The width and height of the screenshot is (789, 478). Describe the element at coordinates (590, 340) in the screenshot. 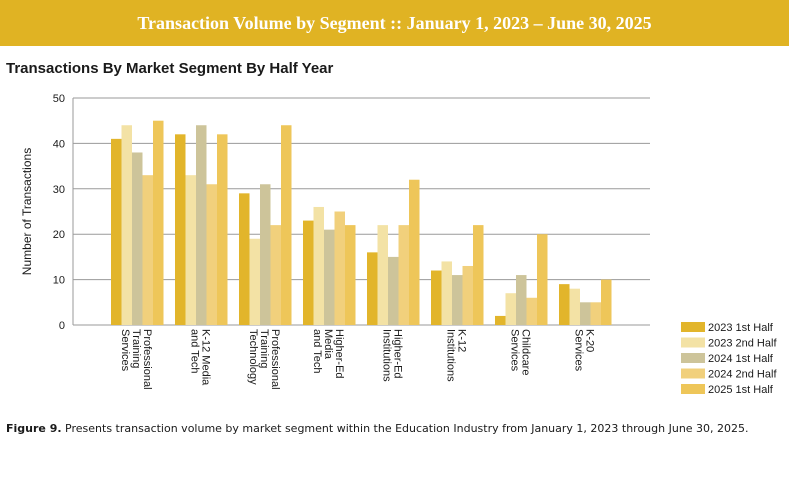

I see `x-category-label: K-20` at that location.